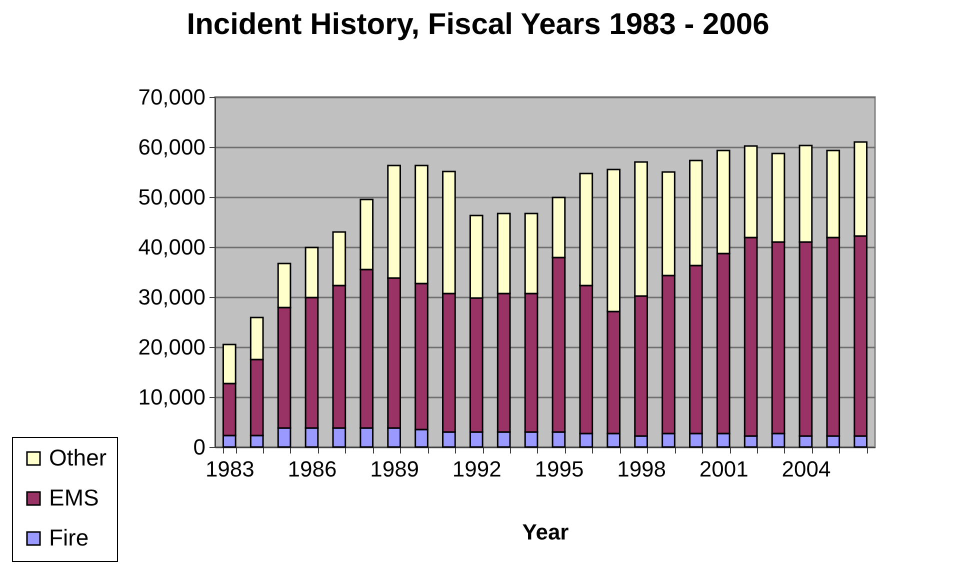 The height and width of the screenshot is (565, 959). Describe the element at coordinates (806, 469) in the screenshot. I see `x-tick-label: 2004` at that location.